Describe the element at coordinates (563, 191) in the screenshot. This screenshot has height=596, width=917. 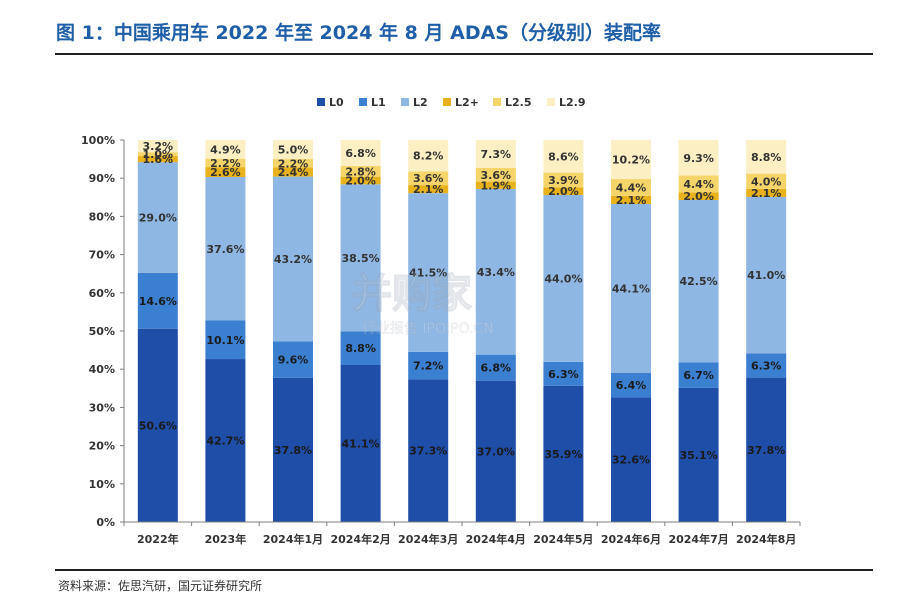
I see `data-label: 2.0%` at that location.